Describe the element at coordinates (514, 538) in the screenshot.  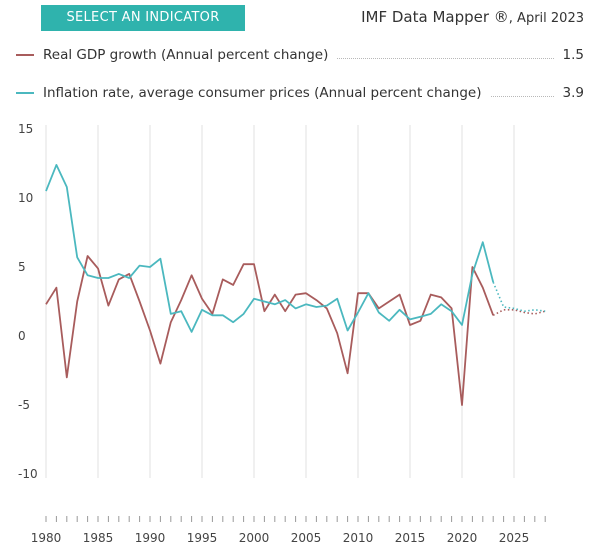
I see `x-tick-label: 2025` at that location.